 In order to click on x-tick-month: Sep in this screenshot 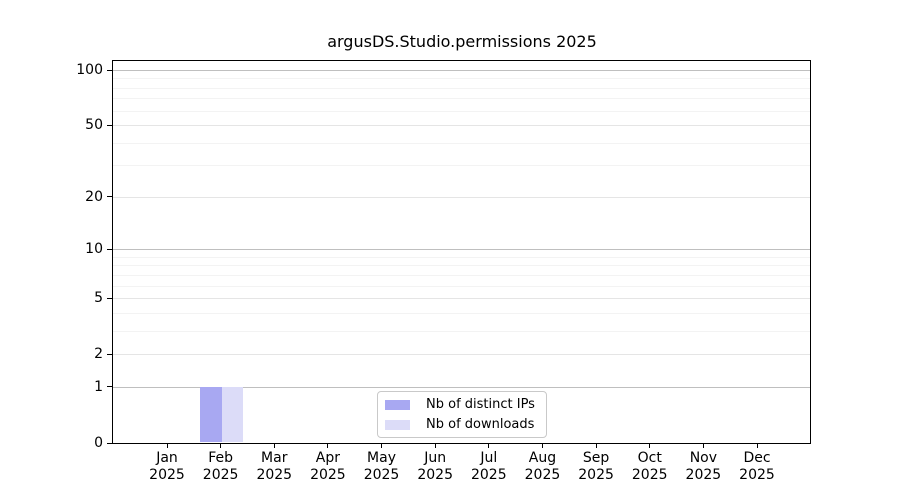, I will do `click(596, 458)`.